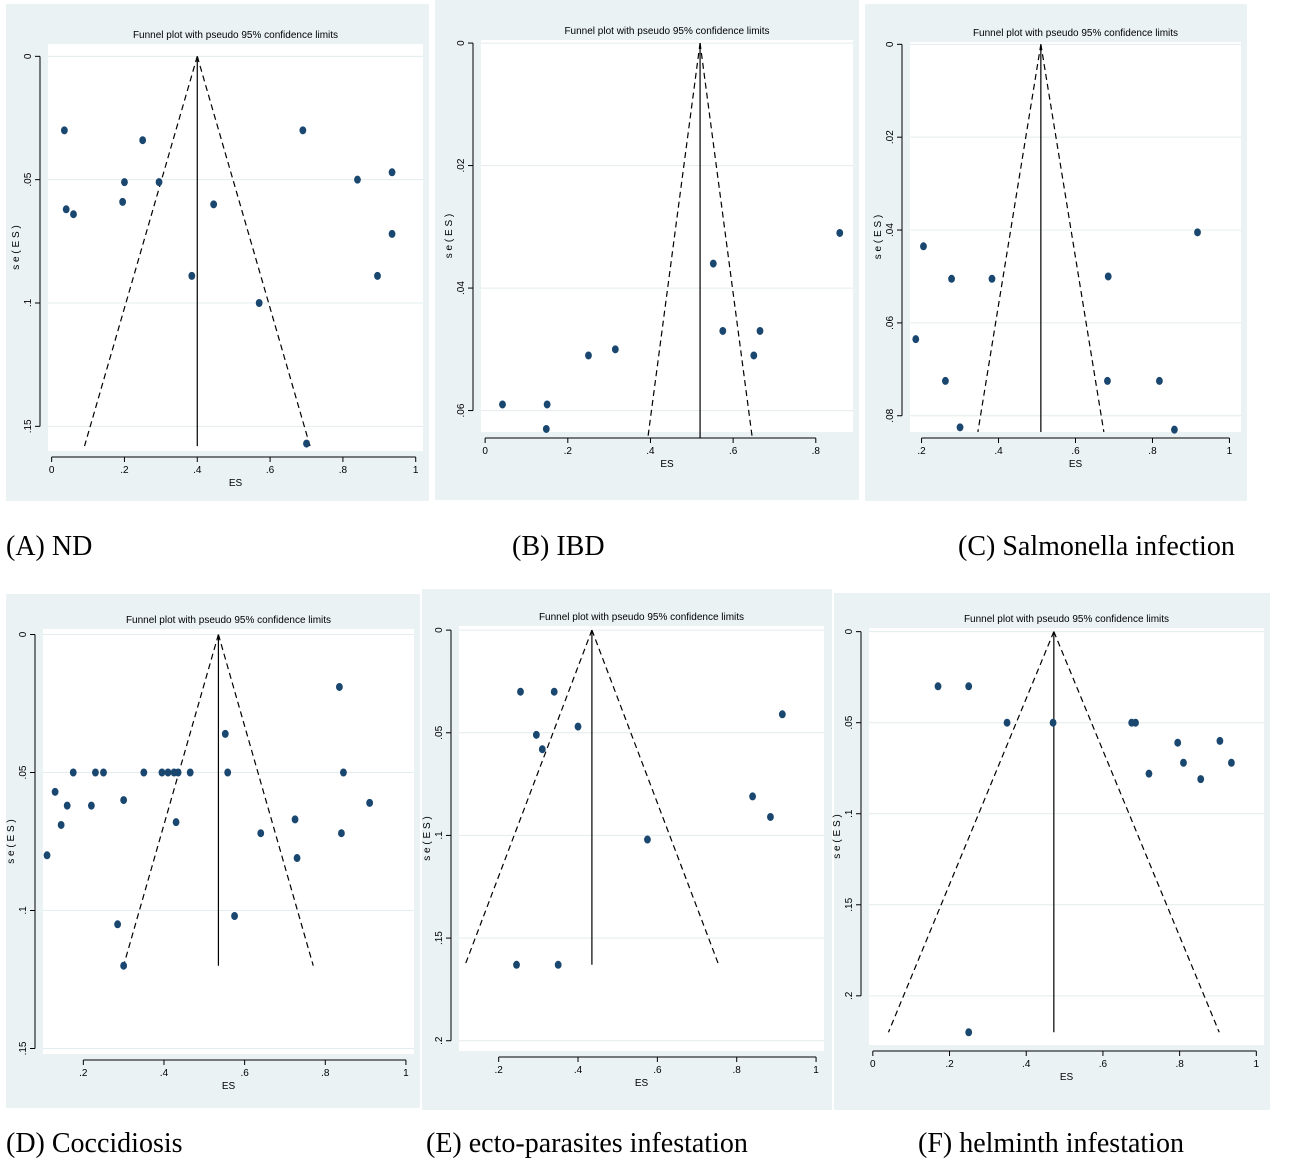  What do you see at coordinates (461, 288) in the screenshot?
I see `y-tick-label: .04` at bounding box center [461, 288].